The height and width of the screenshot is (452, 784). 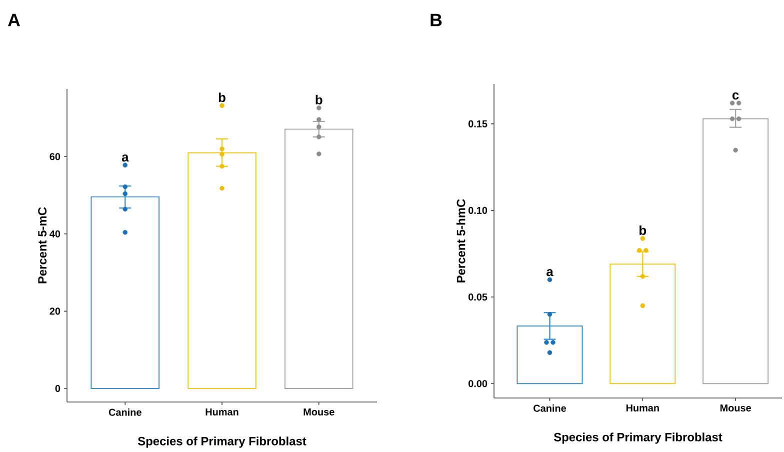 What do you see at coordinates (14, 20) in the screenshot?
I see `text: A` at bounding box center [14, 20].